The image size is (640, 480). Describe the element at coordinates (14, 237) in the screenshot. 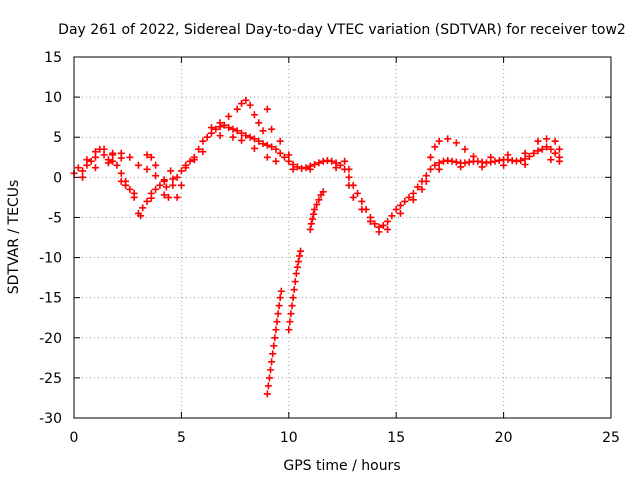

I see `y-axis-label: SDTVAR / TECUs` at that location.